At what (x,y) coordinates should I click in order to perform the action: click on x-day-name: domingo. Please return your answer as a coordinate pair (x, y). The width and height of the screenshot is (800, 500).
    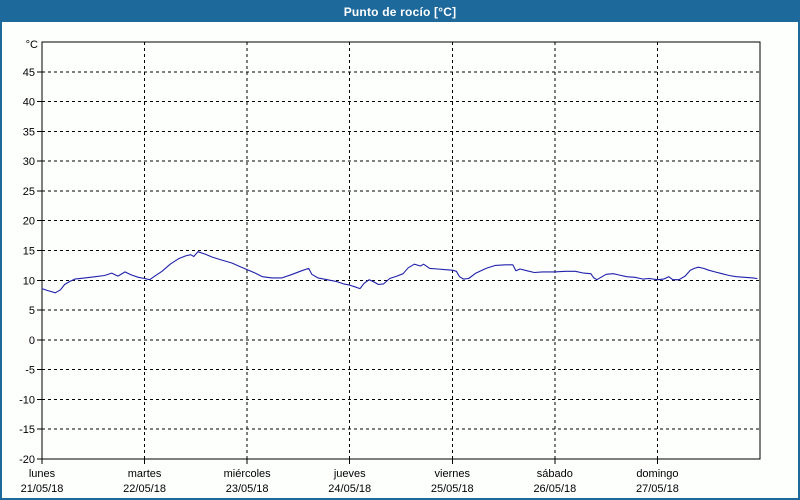
    Looking at the image, I should click on (657, 474).